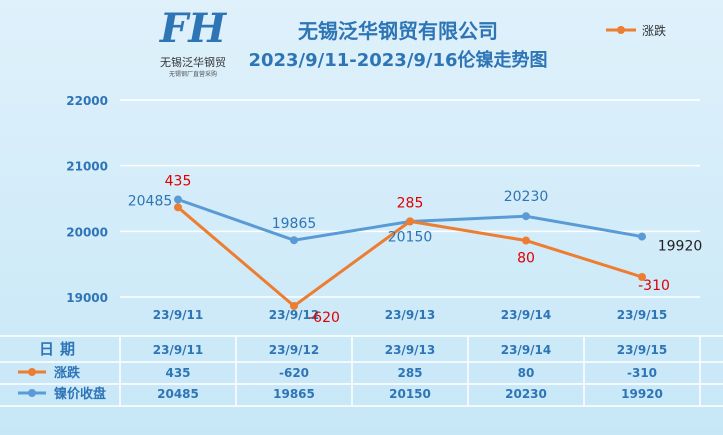  Describe the element at coordinates (526, 373) in the screenshot. I see `table-change-cell: 80` at that location.